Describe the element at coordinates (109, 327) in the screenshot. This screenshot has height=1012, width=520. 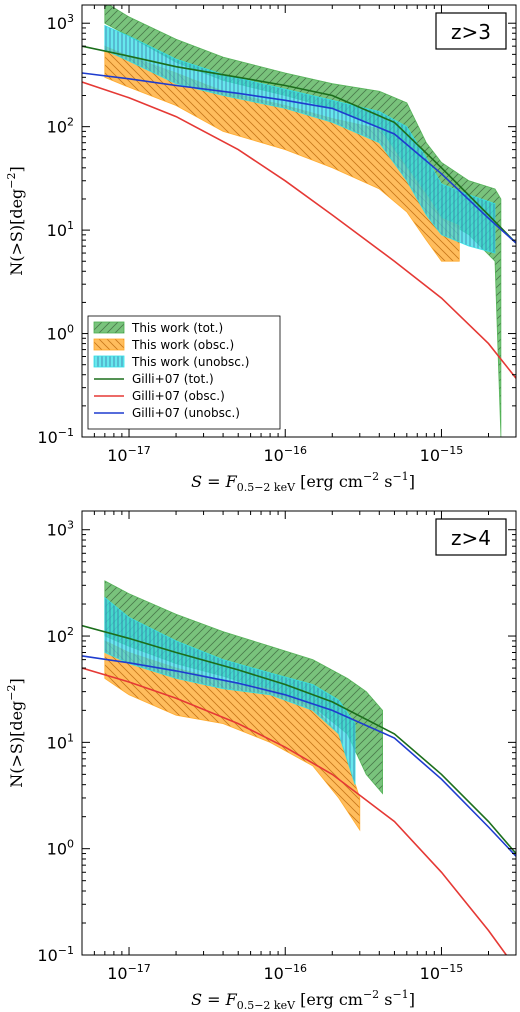
I see `legend-swatch-this-work-tot` at that location.